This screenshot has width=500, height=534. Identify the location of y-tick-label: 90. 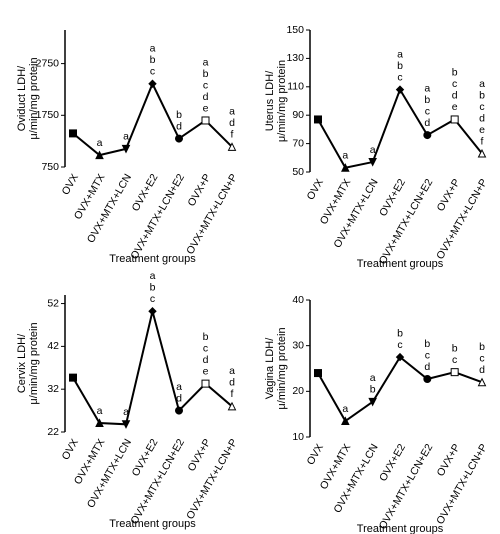
(298, 115).